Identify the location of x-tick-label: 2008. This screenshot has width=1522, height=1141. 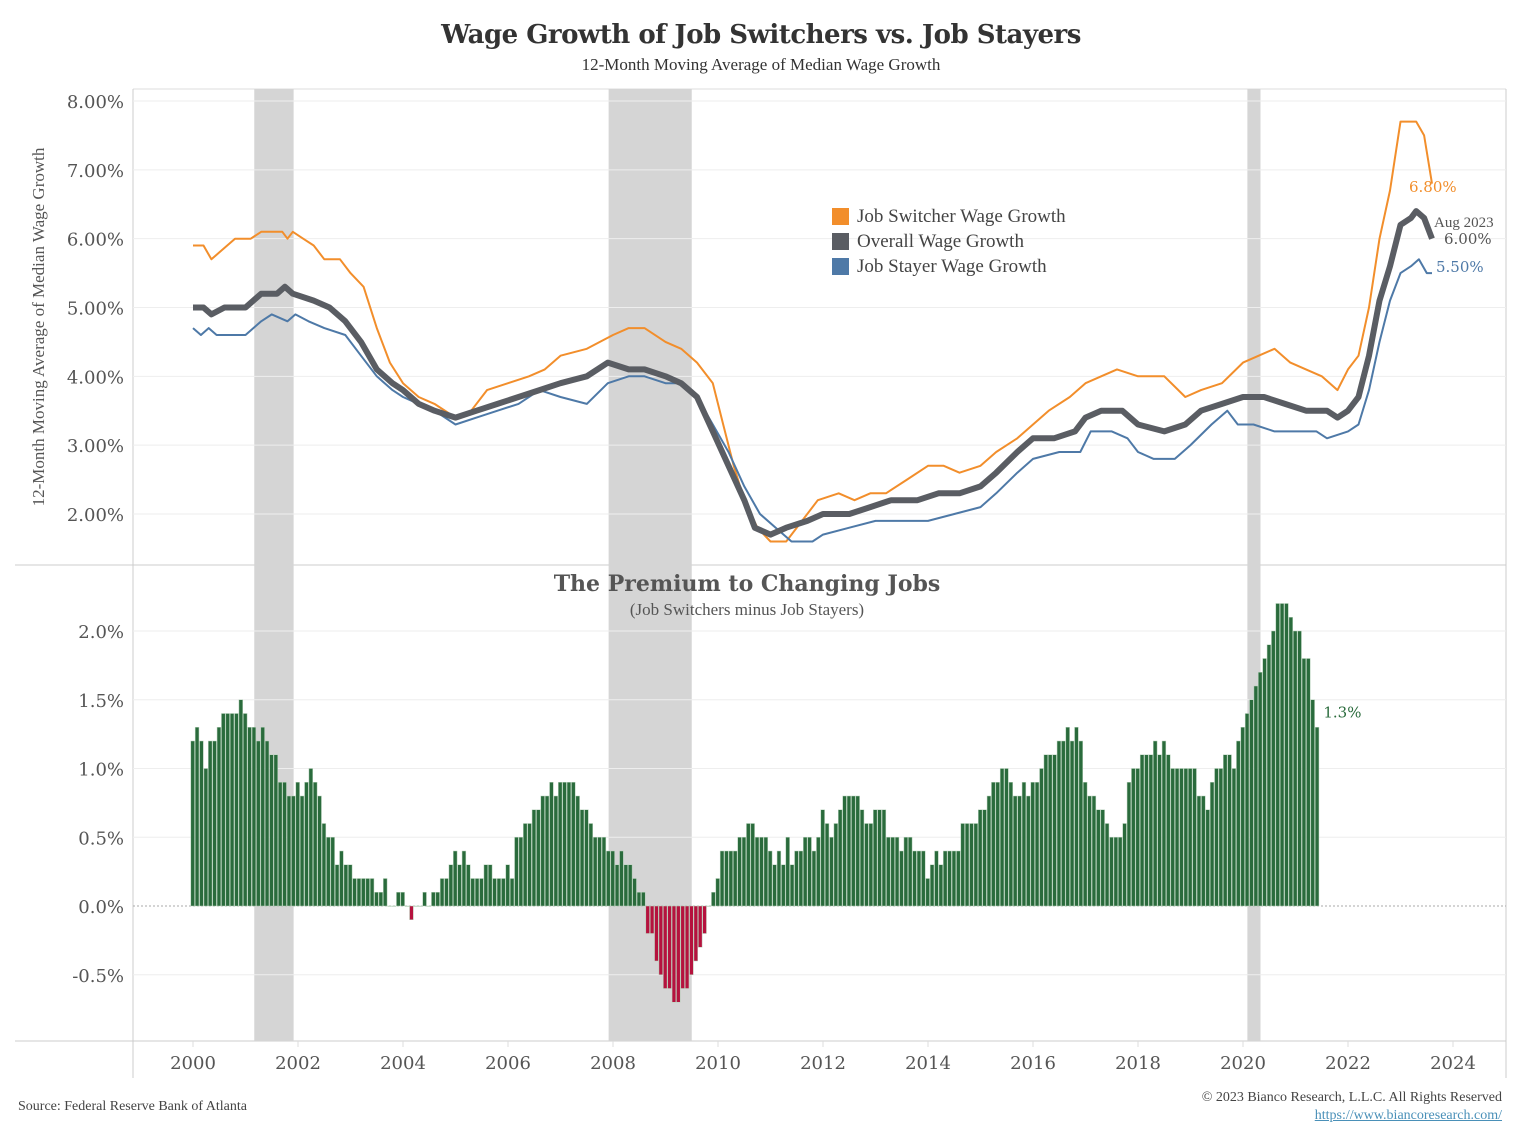
(613, 1063).